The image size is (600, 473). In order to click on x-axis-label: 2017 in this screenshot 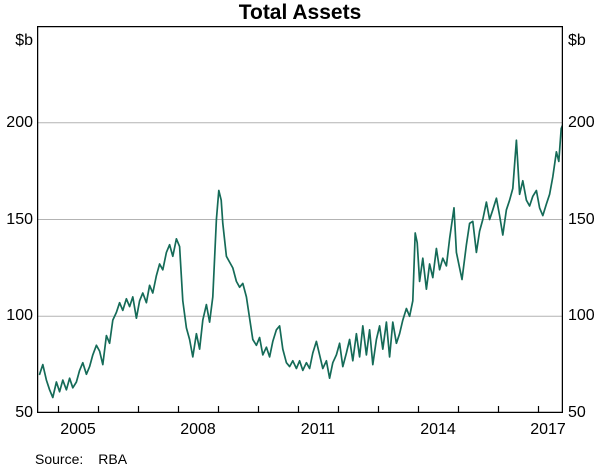, I will do `click(548, 429)`.